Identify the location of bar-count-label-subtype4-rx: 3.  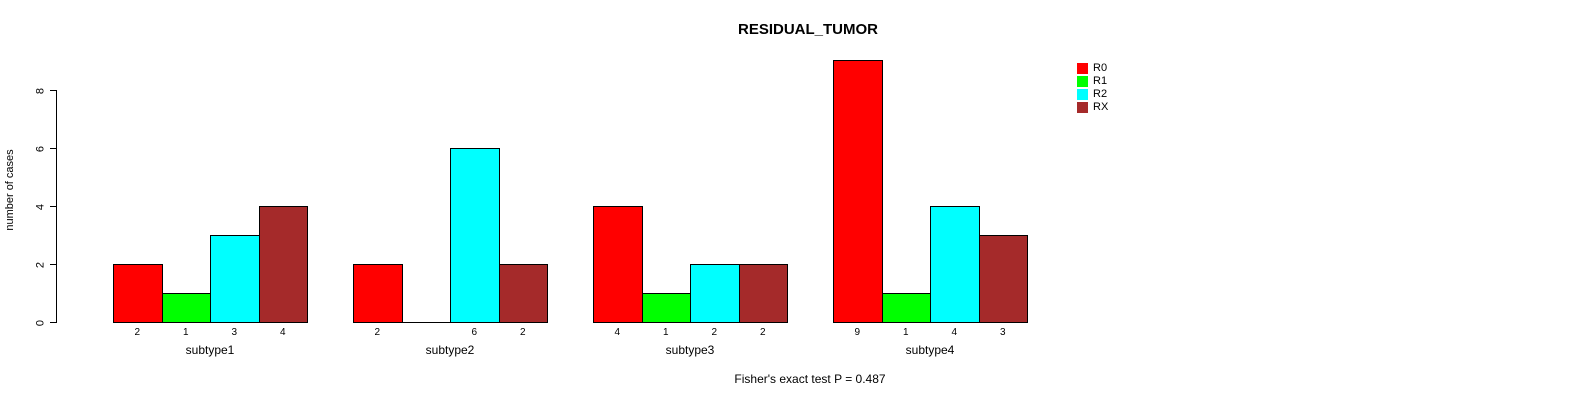
(1002, 332).